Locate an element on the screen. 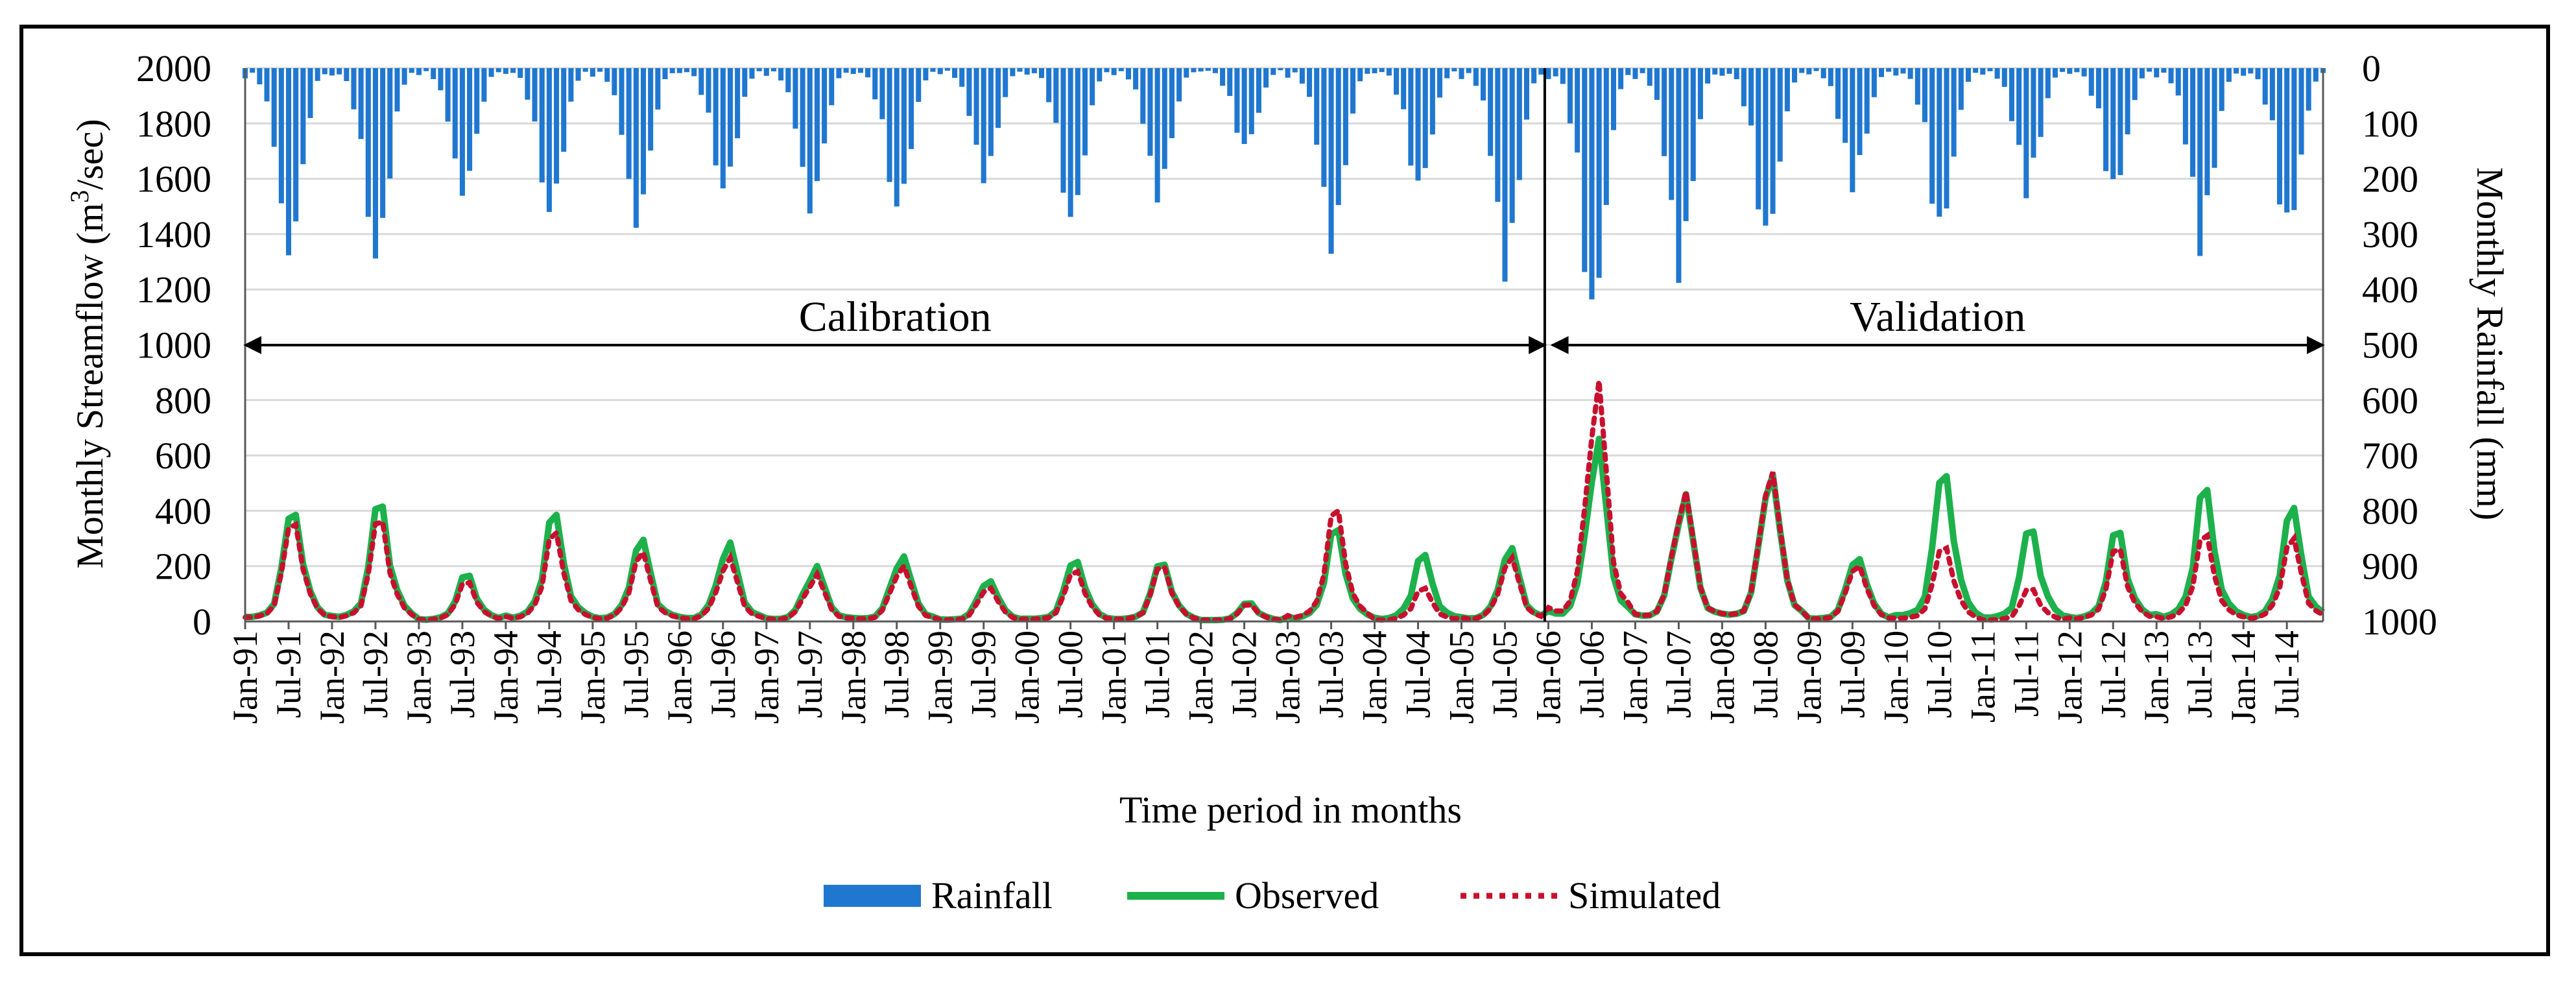 The height and width of the screenshot is (986, 2576). legend-simulated-label: Simulated is located at coordinates (1644, 895).